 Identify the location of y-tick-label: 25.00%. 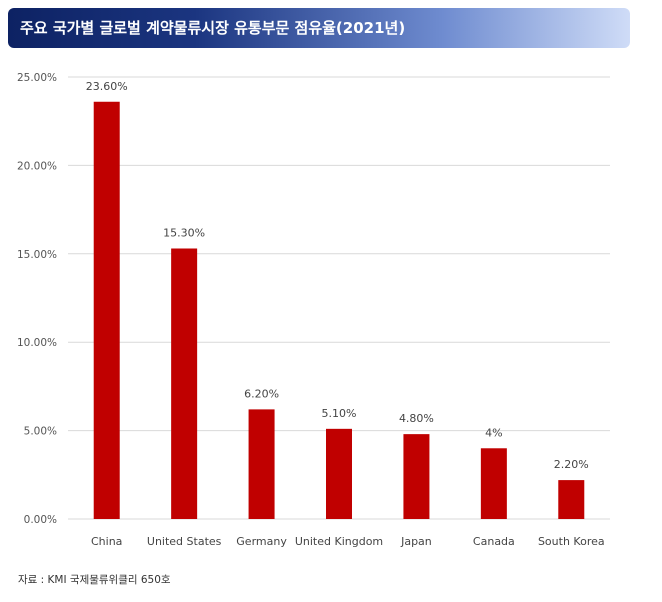
(37, 78).